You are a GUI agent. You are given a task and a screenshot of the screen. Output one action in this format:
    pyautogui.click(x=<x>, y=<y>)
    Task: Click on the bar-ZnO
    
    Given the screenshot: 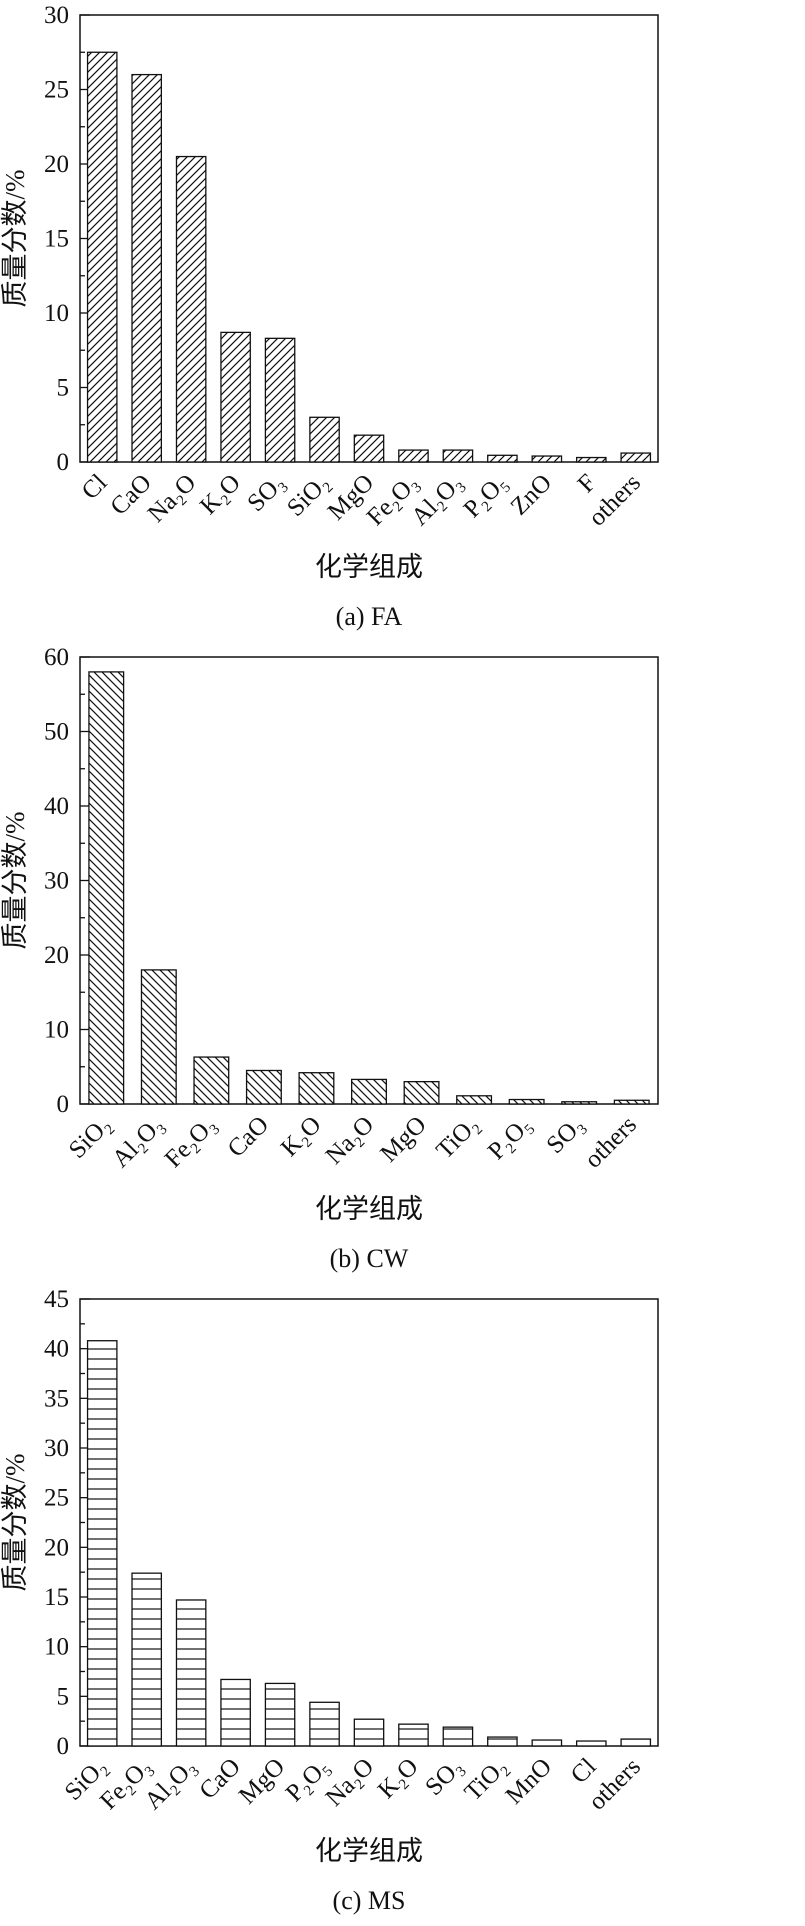 What is the action you would take?
    pyautogui.click(x=547, y=459)
    